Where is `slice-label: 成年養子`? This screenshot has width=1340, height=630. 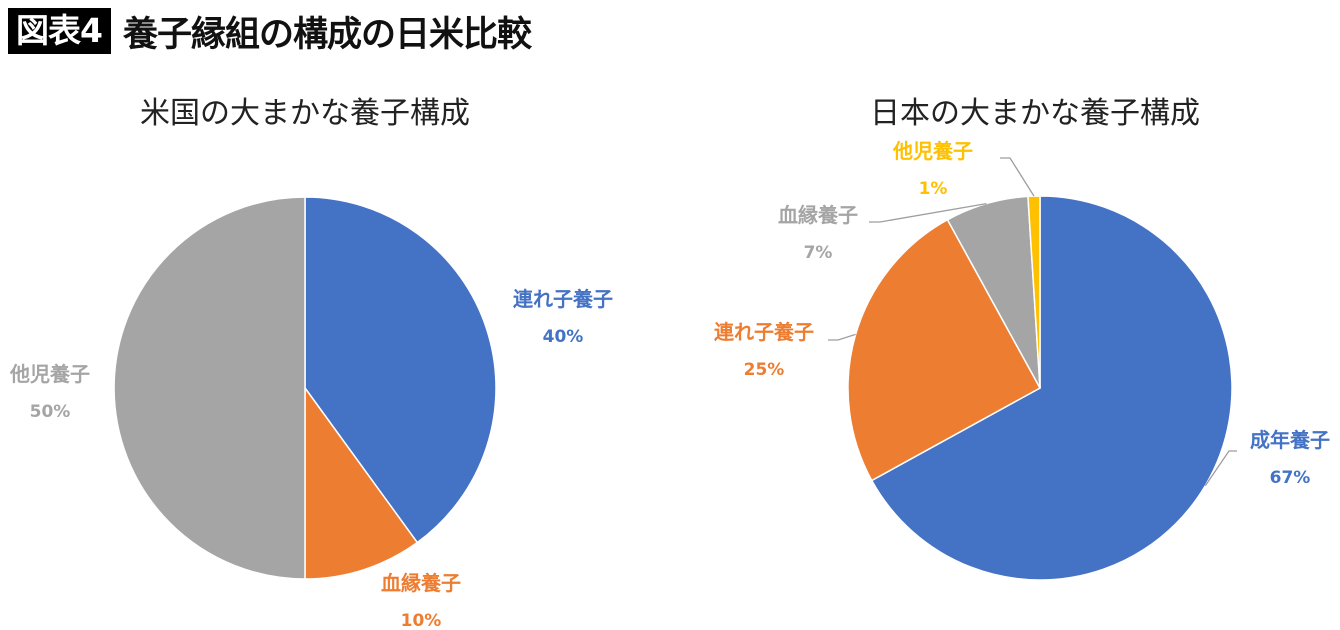 slice-label: 成年養子 is located at coordinates (1290, 440).